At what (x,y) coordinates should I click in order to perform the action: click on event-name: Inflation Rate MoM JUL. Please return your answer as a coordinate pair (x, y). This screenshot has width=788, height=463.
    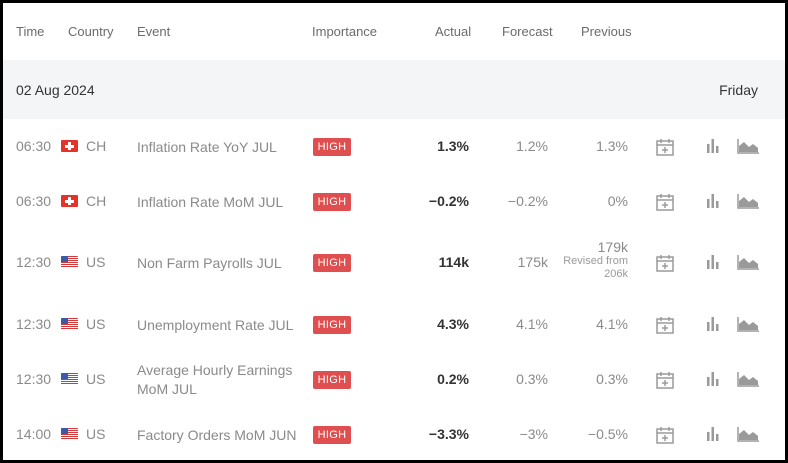
    Looking at the image, I should click on (210, 202).